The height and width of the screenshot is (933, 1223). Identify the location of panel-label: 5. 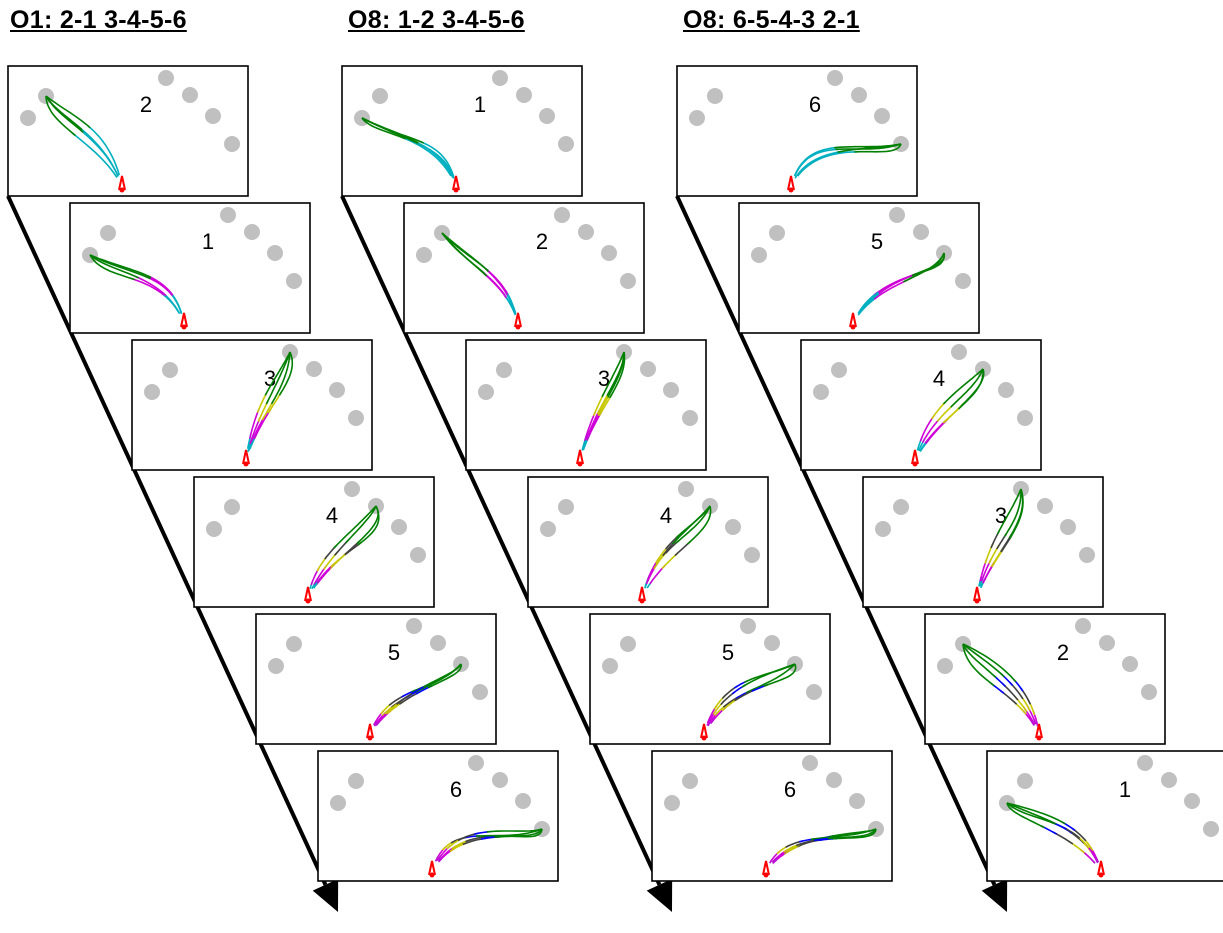
(877, 241).